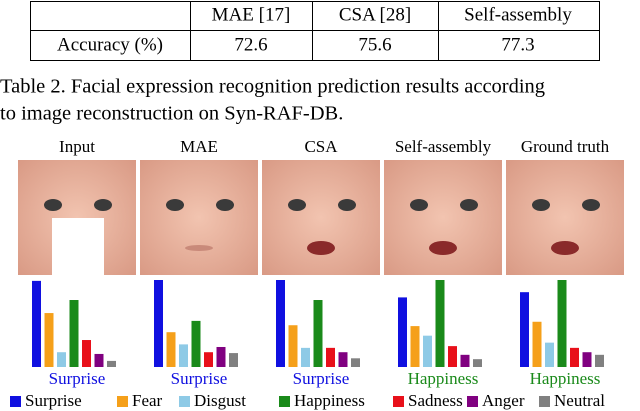  What do you see at coordinates (329, 400) in the screenshot?
I see `legend-label: Happiness` at bounding box center [329, 400].